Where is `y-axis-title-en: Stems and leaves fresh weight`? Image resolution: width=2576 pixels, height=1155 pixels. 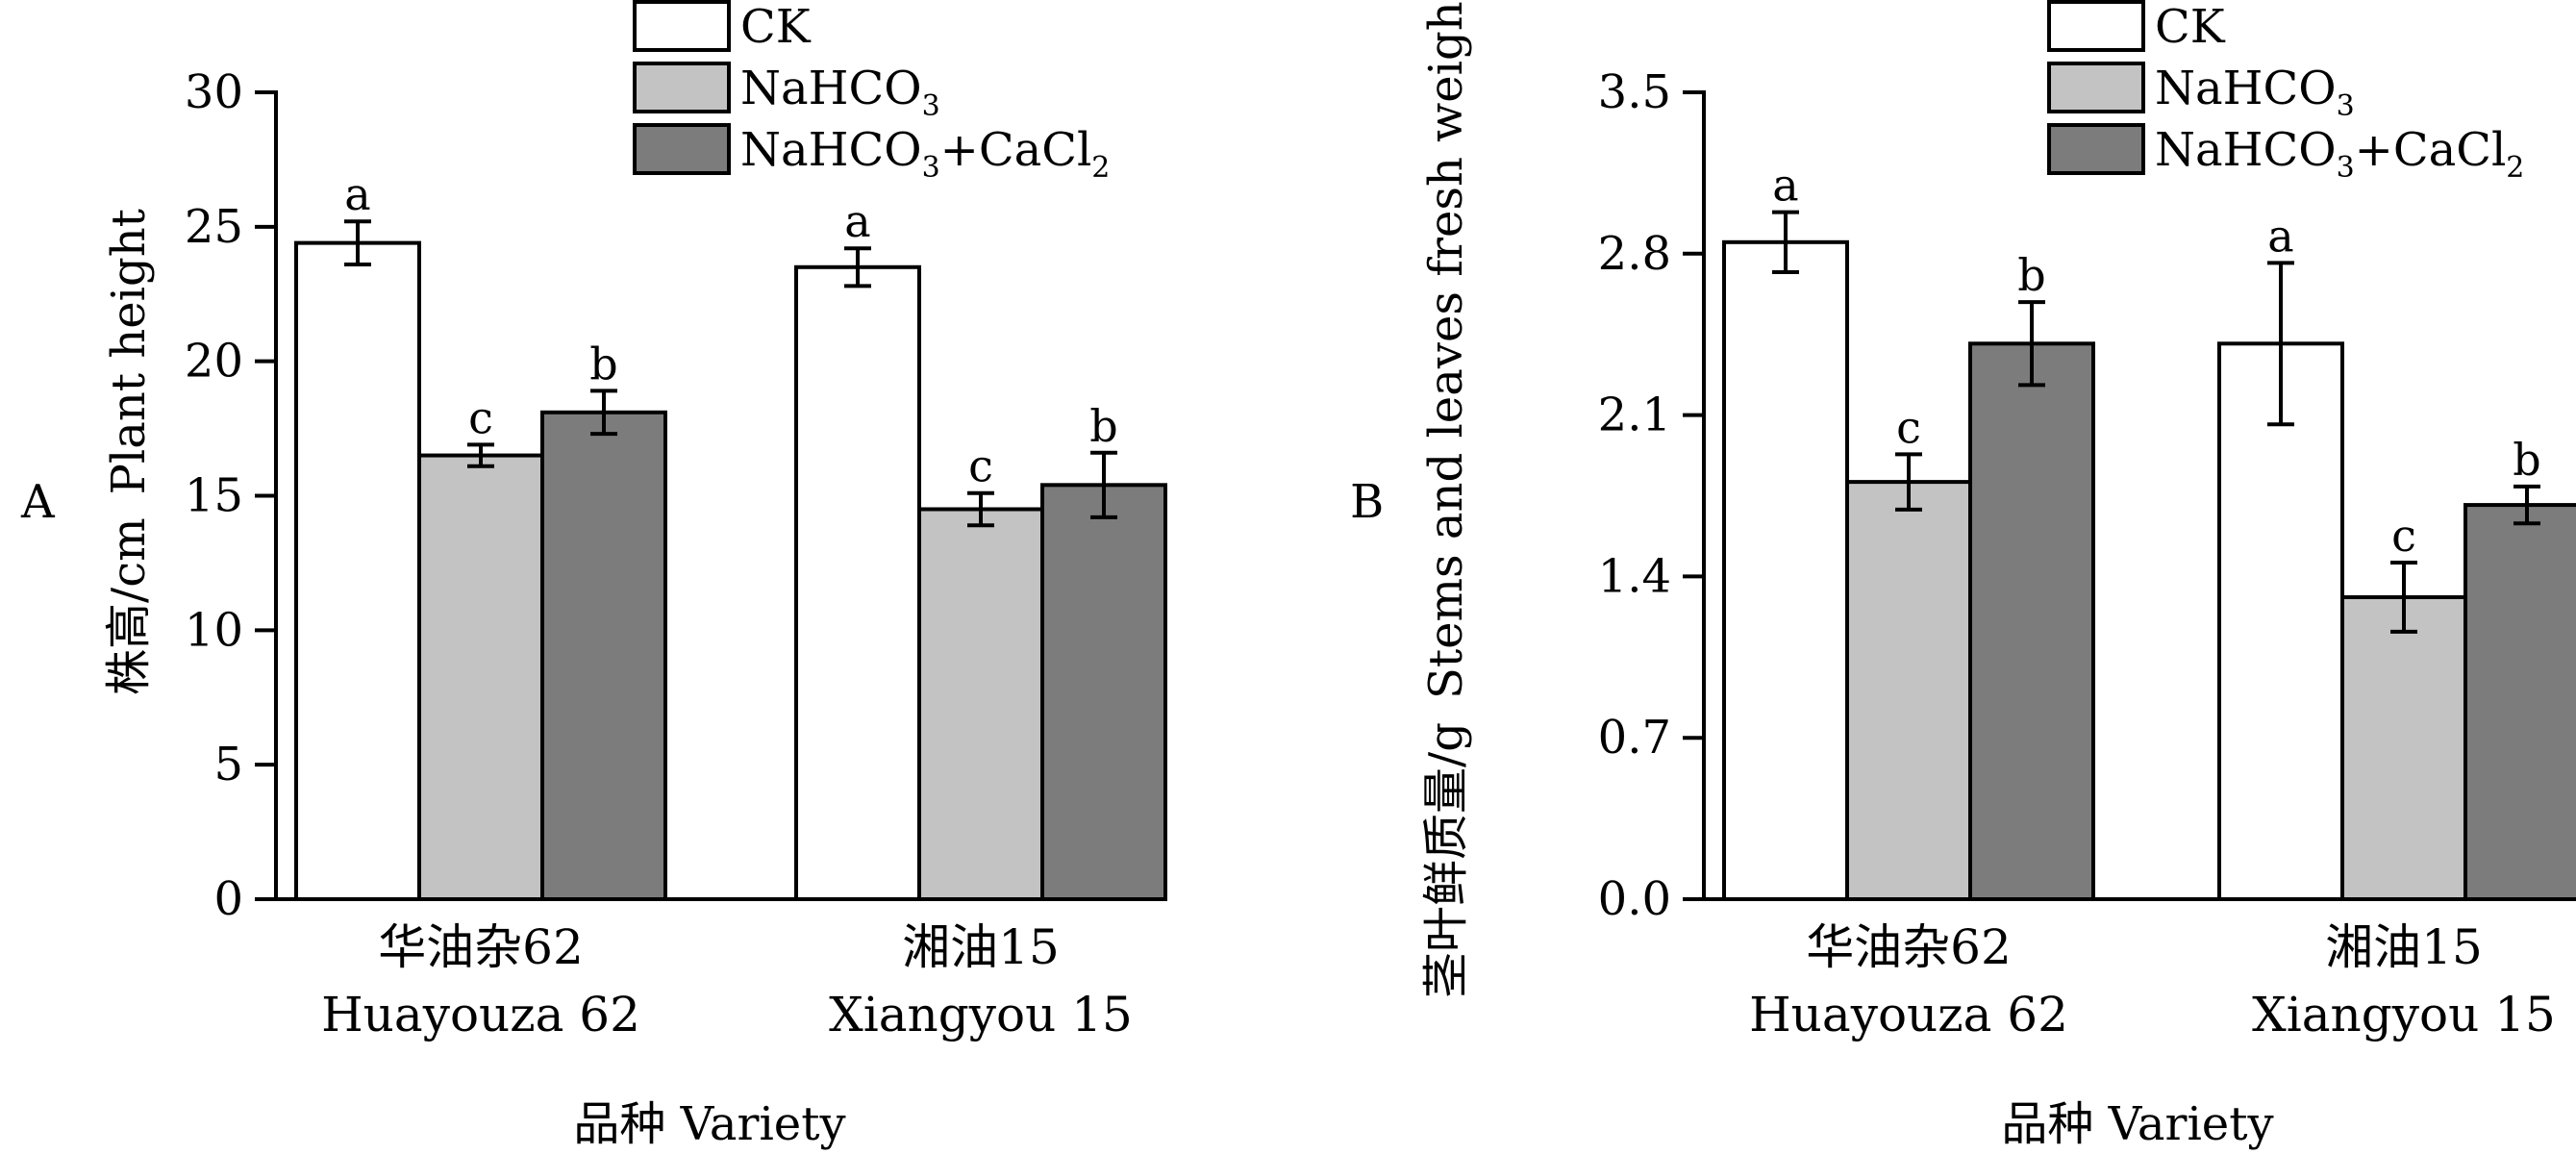
y-axis-title-en: Stems and leaves fresh weight is located at coordinates (1446, 349).